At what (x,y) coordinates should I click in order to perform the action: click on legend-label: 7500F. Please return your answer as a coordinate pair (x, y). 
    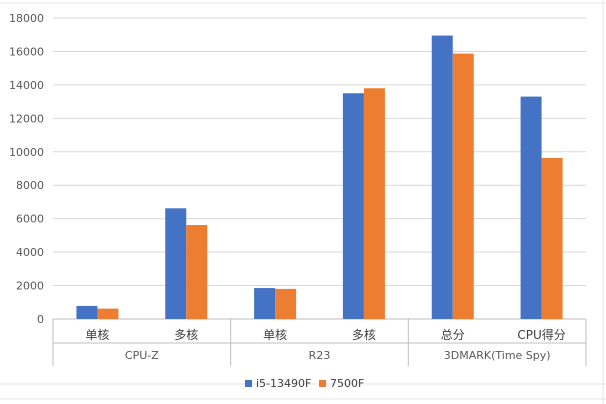
    Looking at the image, I should click on (347, 383).